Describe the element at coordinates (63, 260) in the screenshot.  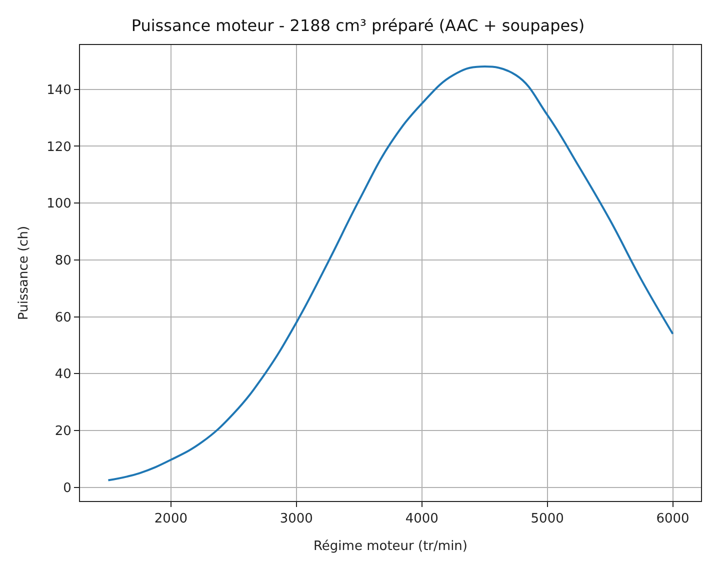
I see `y-tick-label: 80` at that location.